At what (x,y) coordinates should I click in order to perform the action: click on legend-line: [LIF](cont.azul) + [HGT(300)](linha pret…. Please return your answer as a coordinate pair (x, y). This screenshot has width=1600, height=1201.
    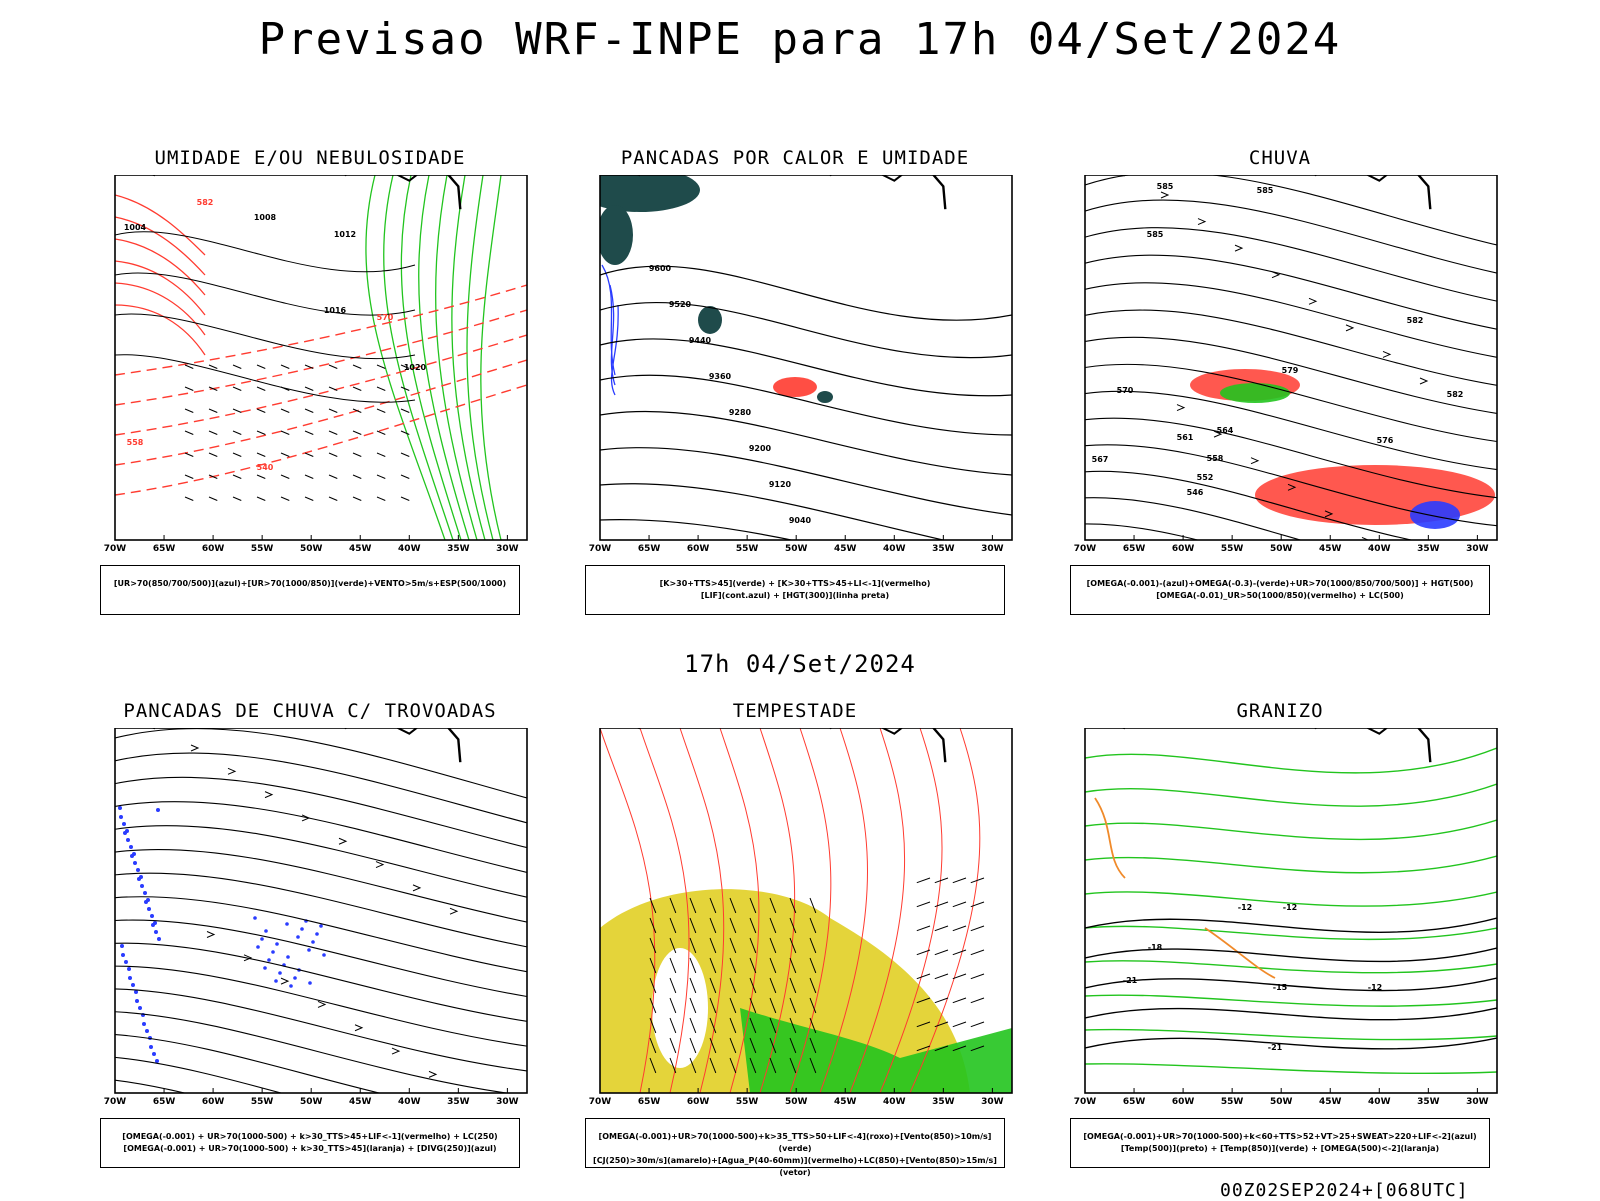
    Looking at the image, I should click on (795, 595).